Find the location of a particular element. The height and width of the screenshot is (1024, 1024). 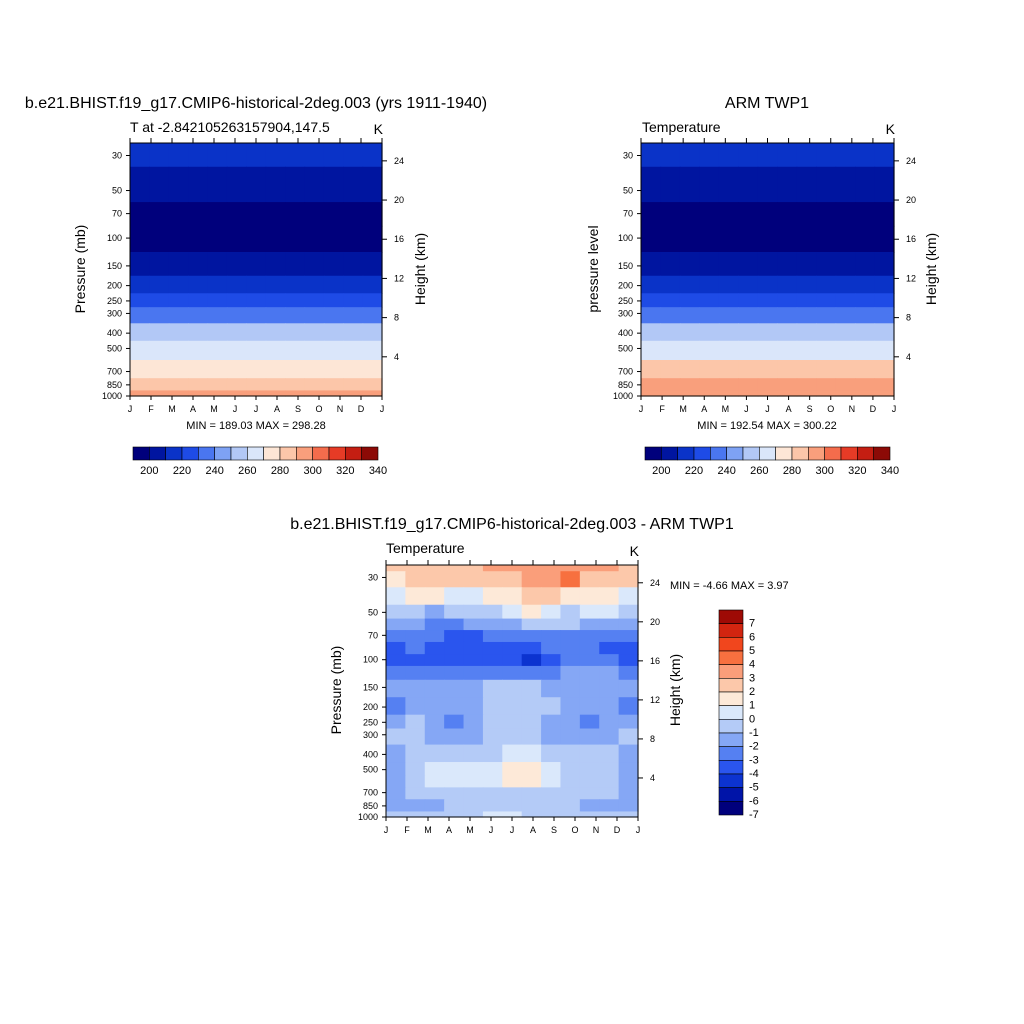

colorbar-label: 2 is located at coordinates (752, 692).